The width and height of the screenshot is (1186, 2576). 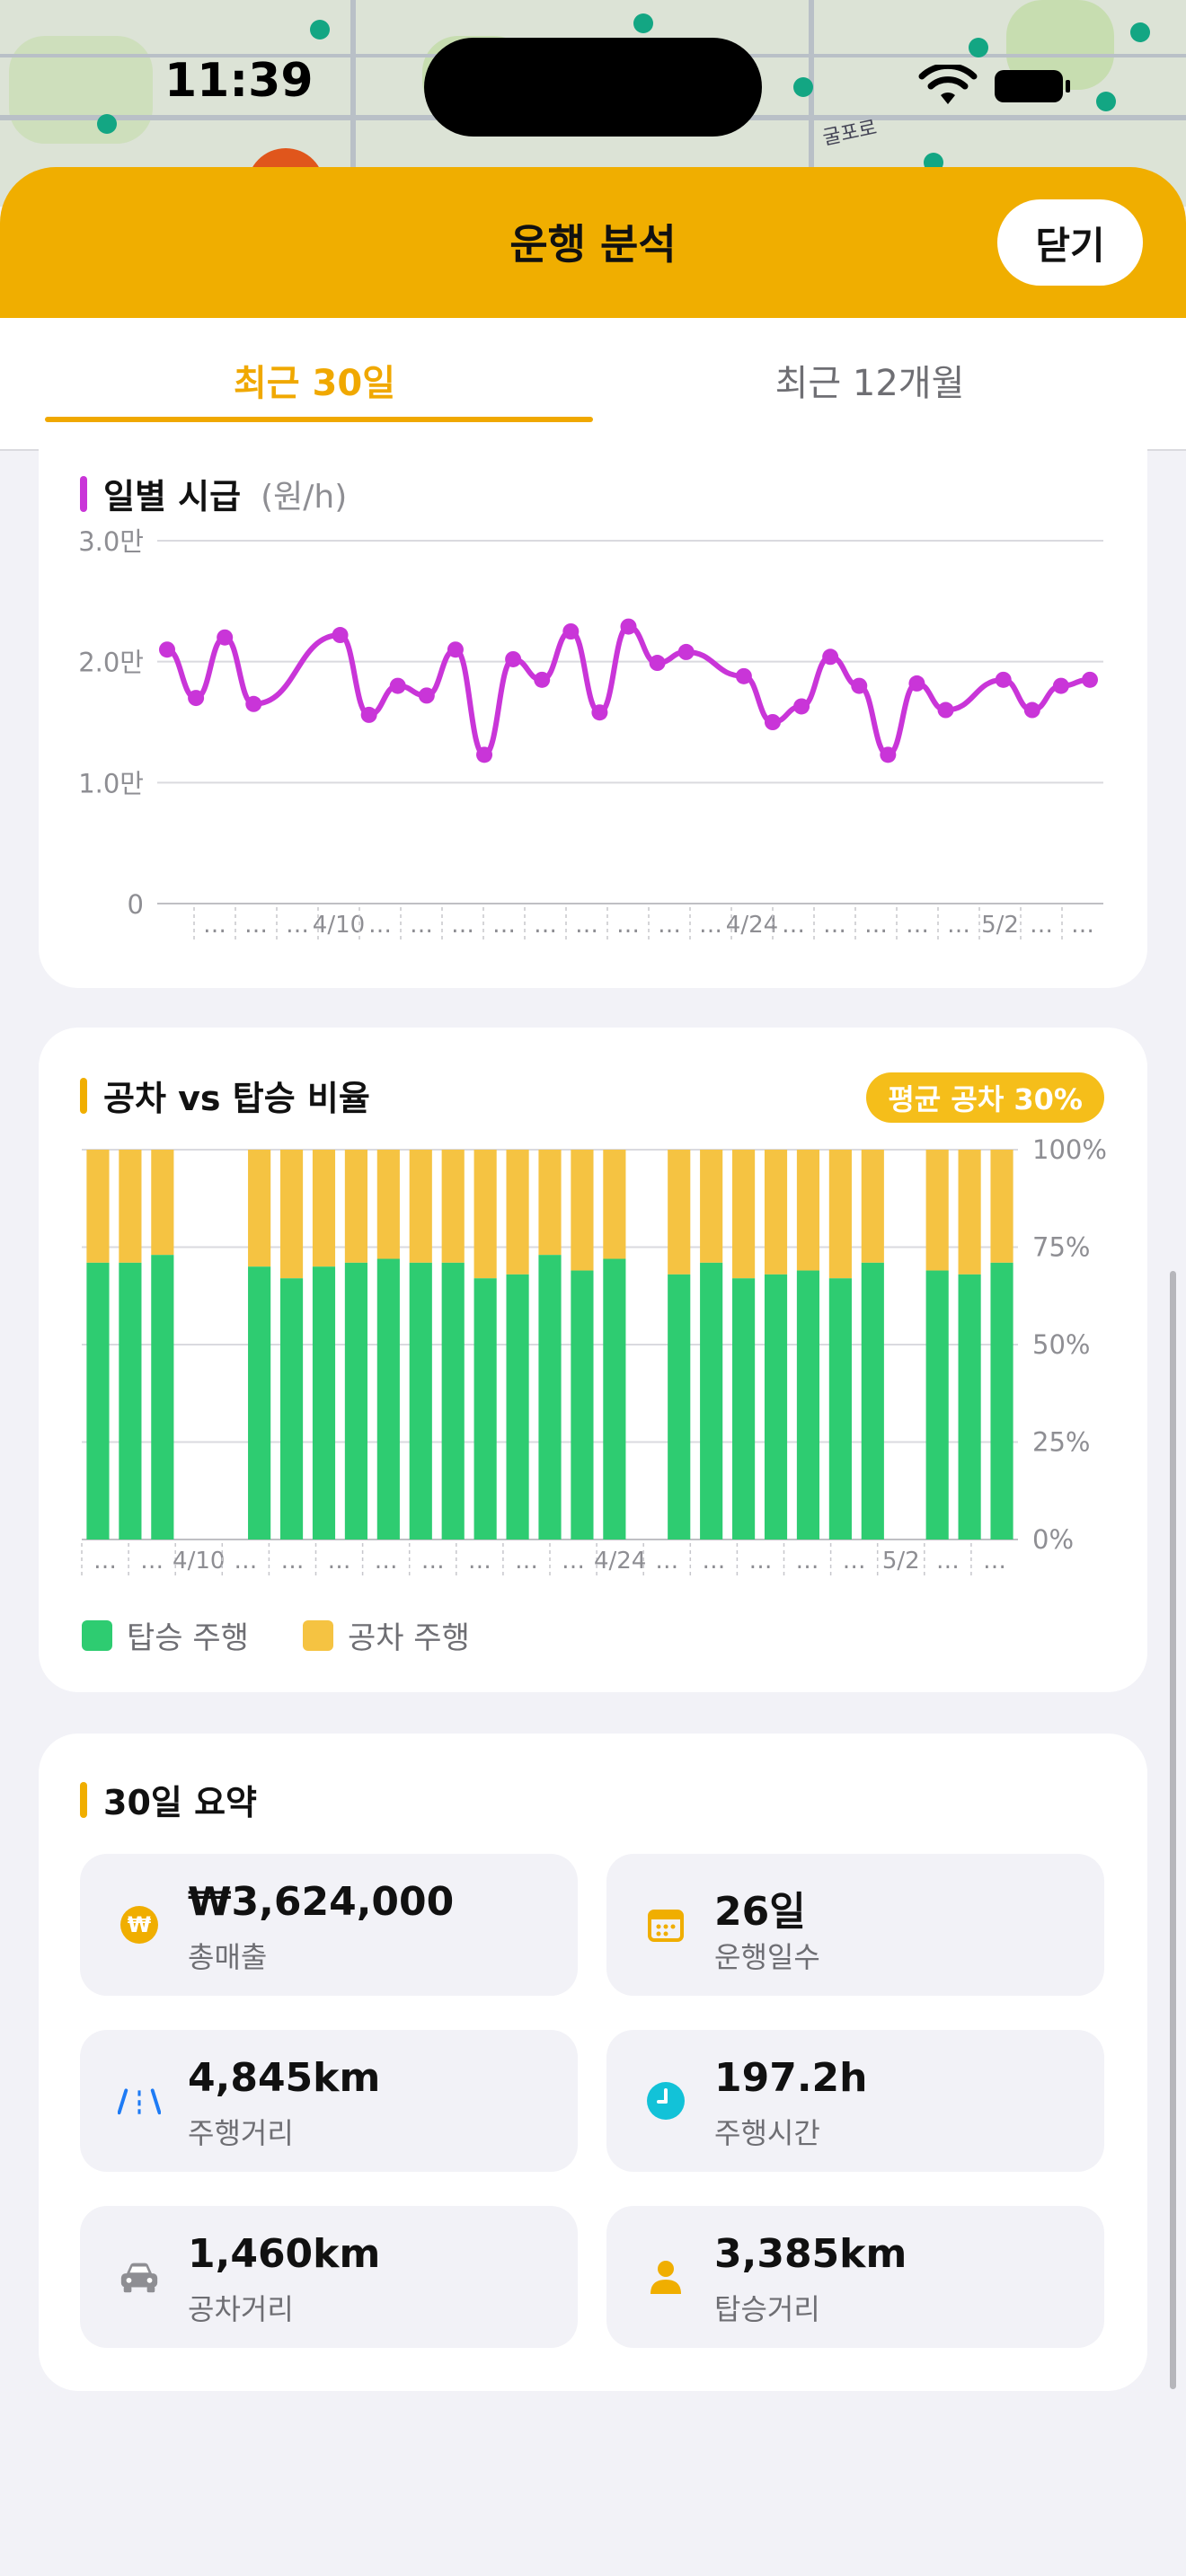 I want to click on active-tab-indicator, so click(x=319, y=419).